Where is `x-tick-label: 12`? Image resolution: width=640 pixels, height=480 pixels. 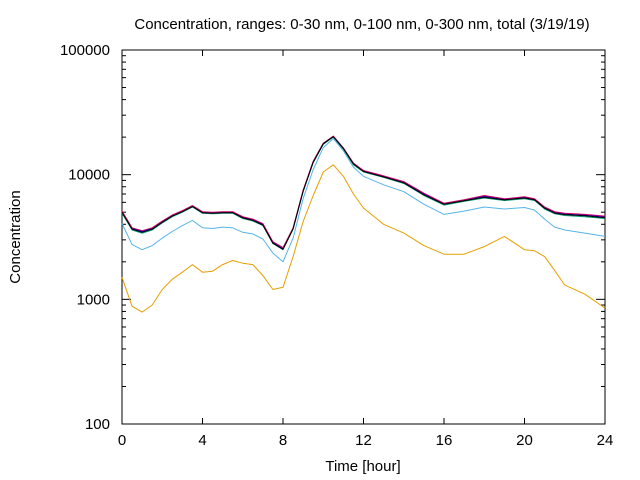 x-tick-label: 12 is located at coordinates (363, 440).